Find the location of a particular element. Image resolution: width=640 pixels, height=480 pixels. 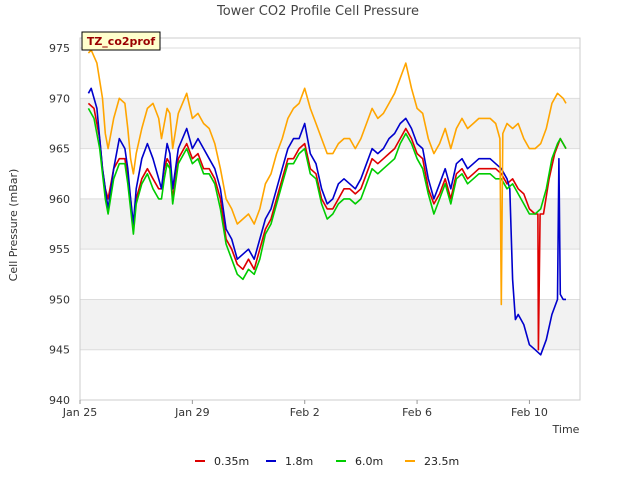

chart-title: Tower CO2 Profile Cell Pressure is located at coordinates (317, 11).